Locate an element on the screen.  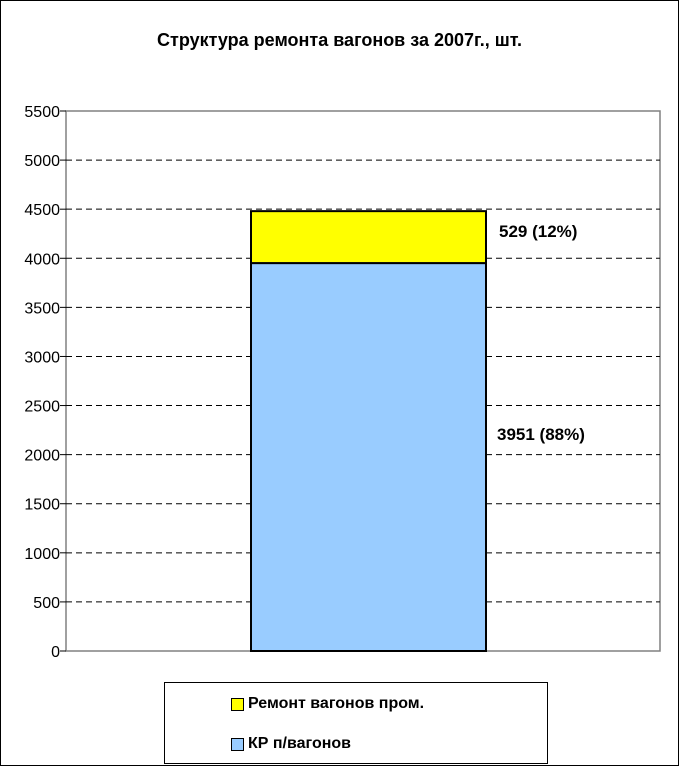
y-tick-label: 0 is located at coordinates (55, 652).